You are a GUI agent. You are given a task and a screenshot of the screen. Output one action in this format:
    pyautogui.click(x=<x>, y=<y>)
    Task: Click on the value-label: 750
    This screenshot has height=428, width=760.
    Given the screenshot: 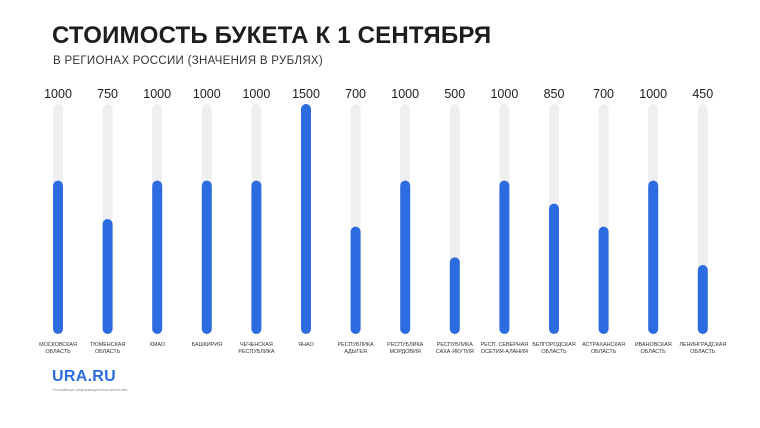 What is the action you would take?
    pyautogui.click(x=107, y=94)
    